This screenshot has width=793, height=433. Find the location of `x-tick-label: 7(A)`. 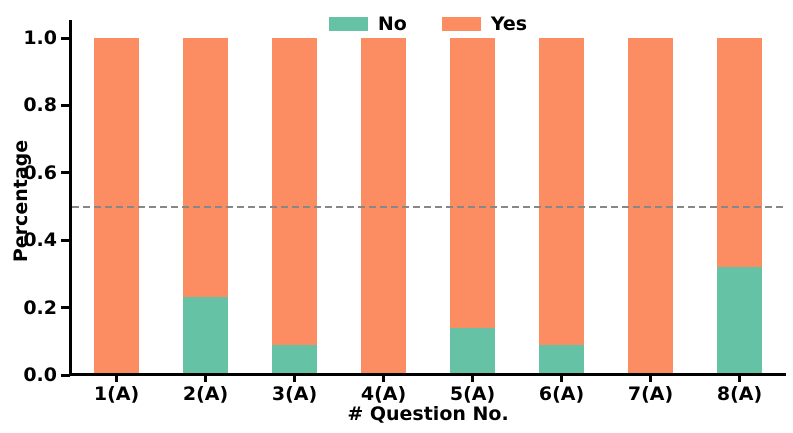

x-tick-label: 7(A) is located at coordinates (650, 394).